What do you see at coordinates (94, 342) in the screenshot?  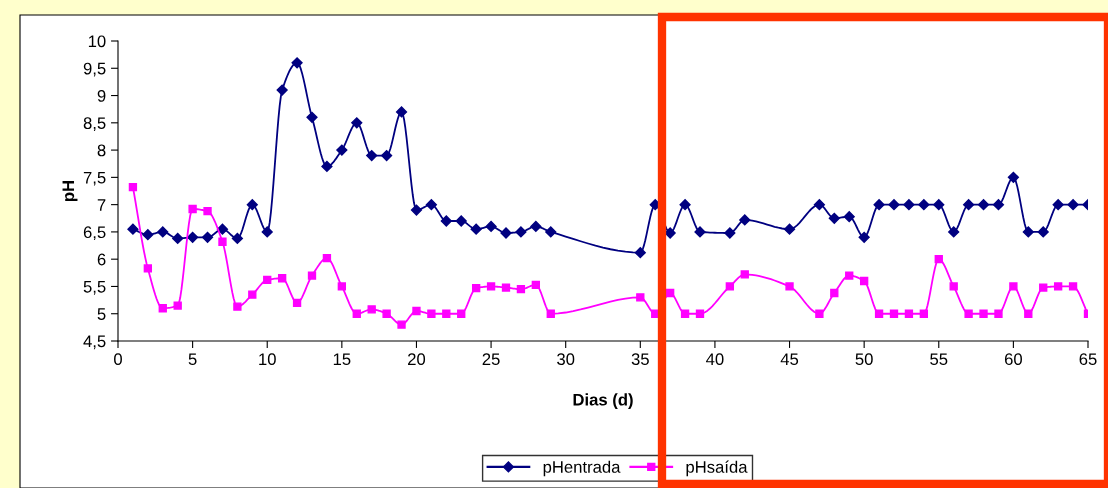 I see `y-tick-label: 4,5` at bounding box center [94, 342].